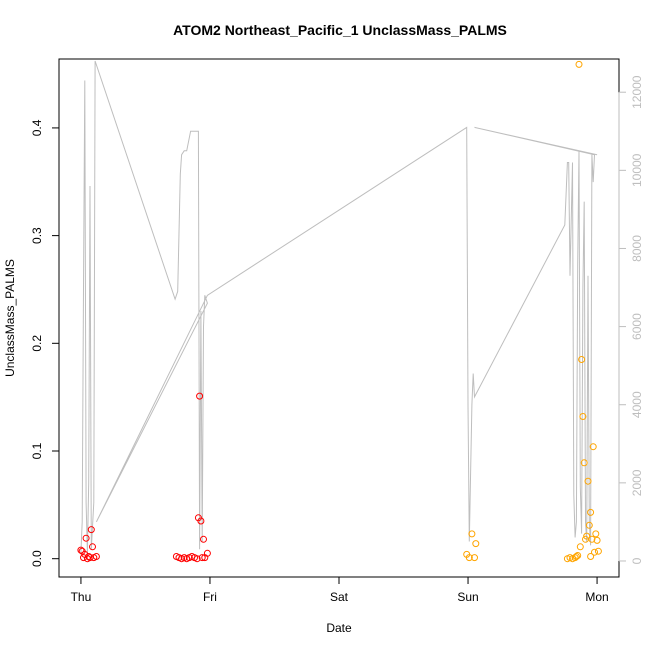 The image size is (650, 650). Describe the element at coordinates (596, 597) in the screenshot. I see `x-tick-label: Mon` at that location.